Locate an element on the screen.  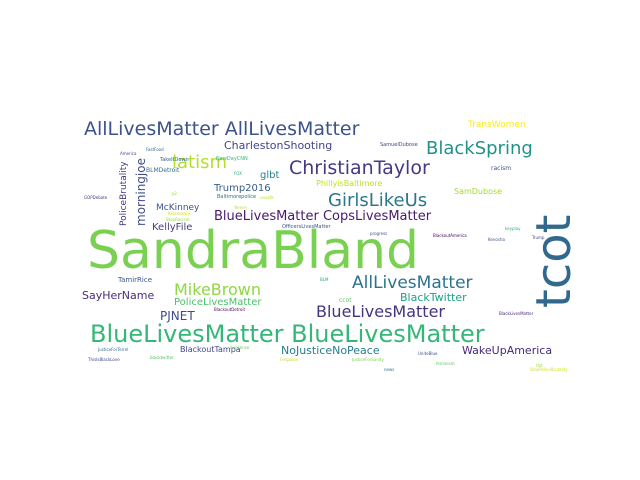
word: keyplay is located at coordinates (513, 228).